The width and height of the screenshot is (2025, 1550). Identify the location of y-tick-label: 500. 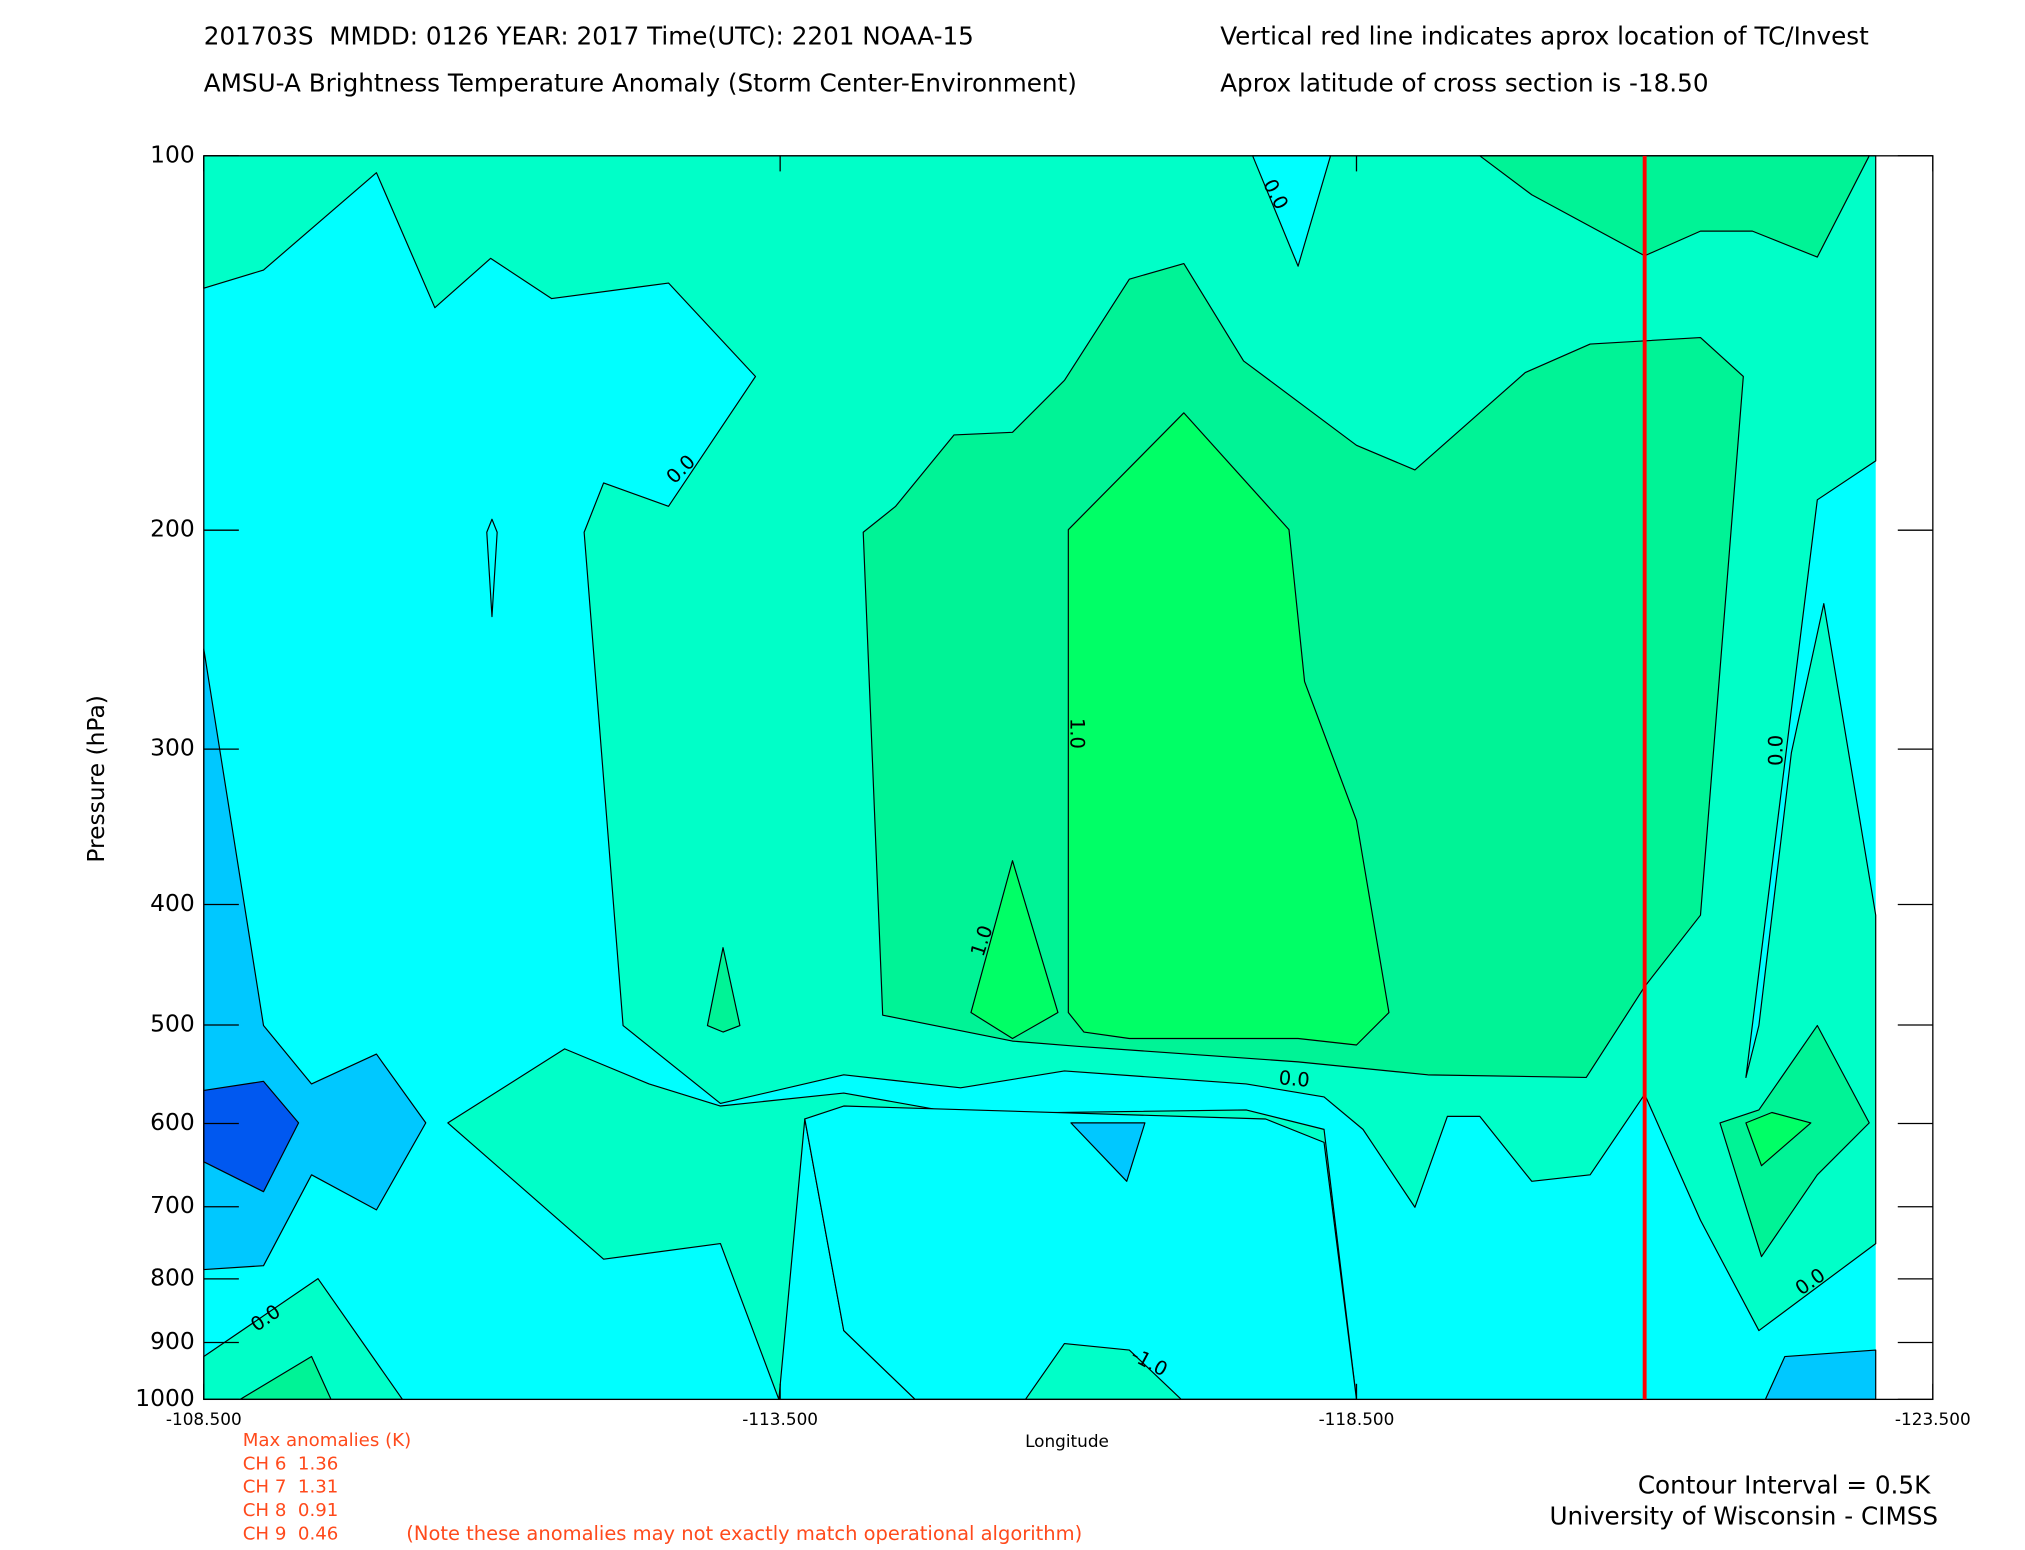
(172, 1024).